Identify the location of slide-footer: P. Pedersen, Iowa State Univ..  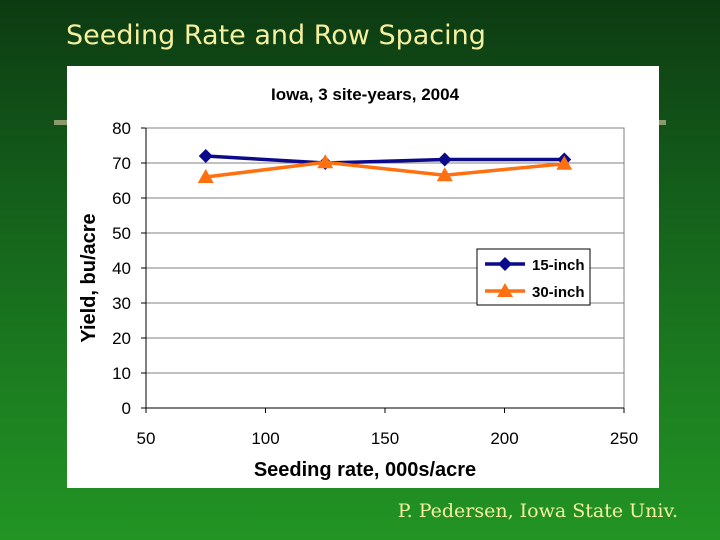
(537, 511).